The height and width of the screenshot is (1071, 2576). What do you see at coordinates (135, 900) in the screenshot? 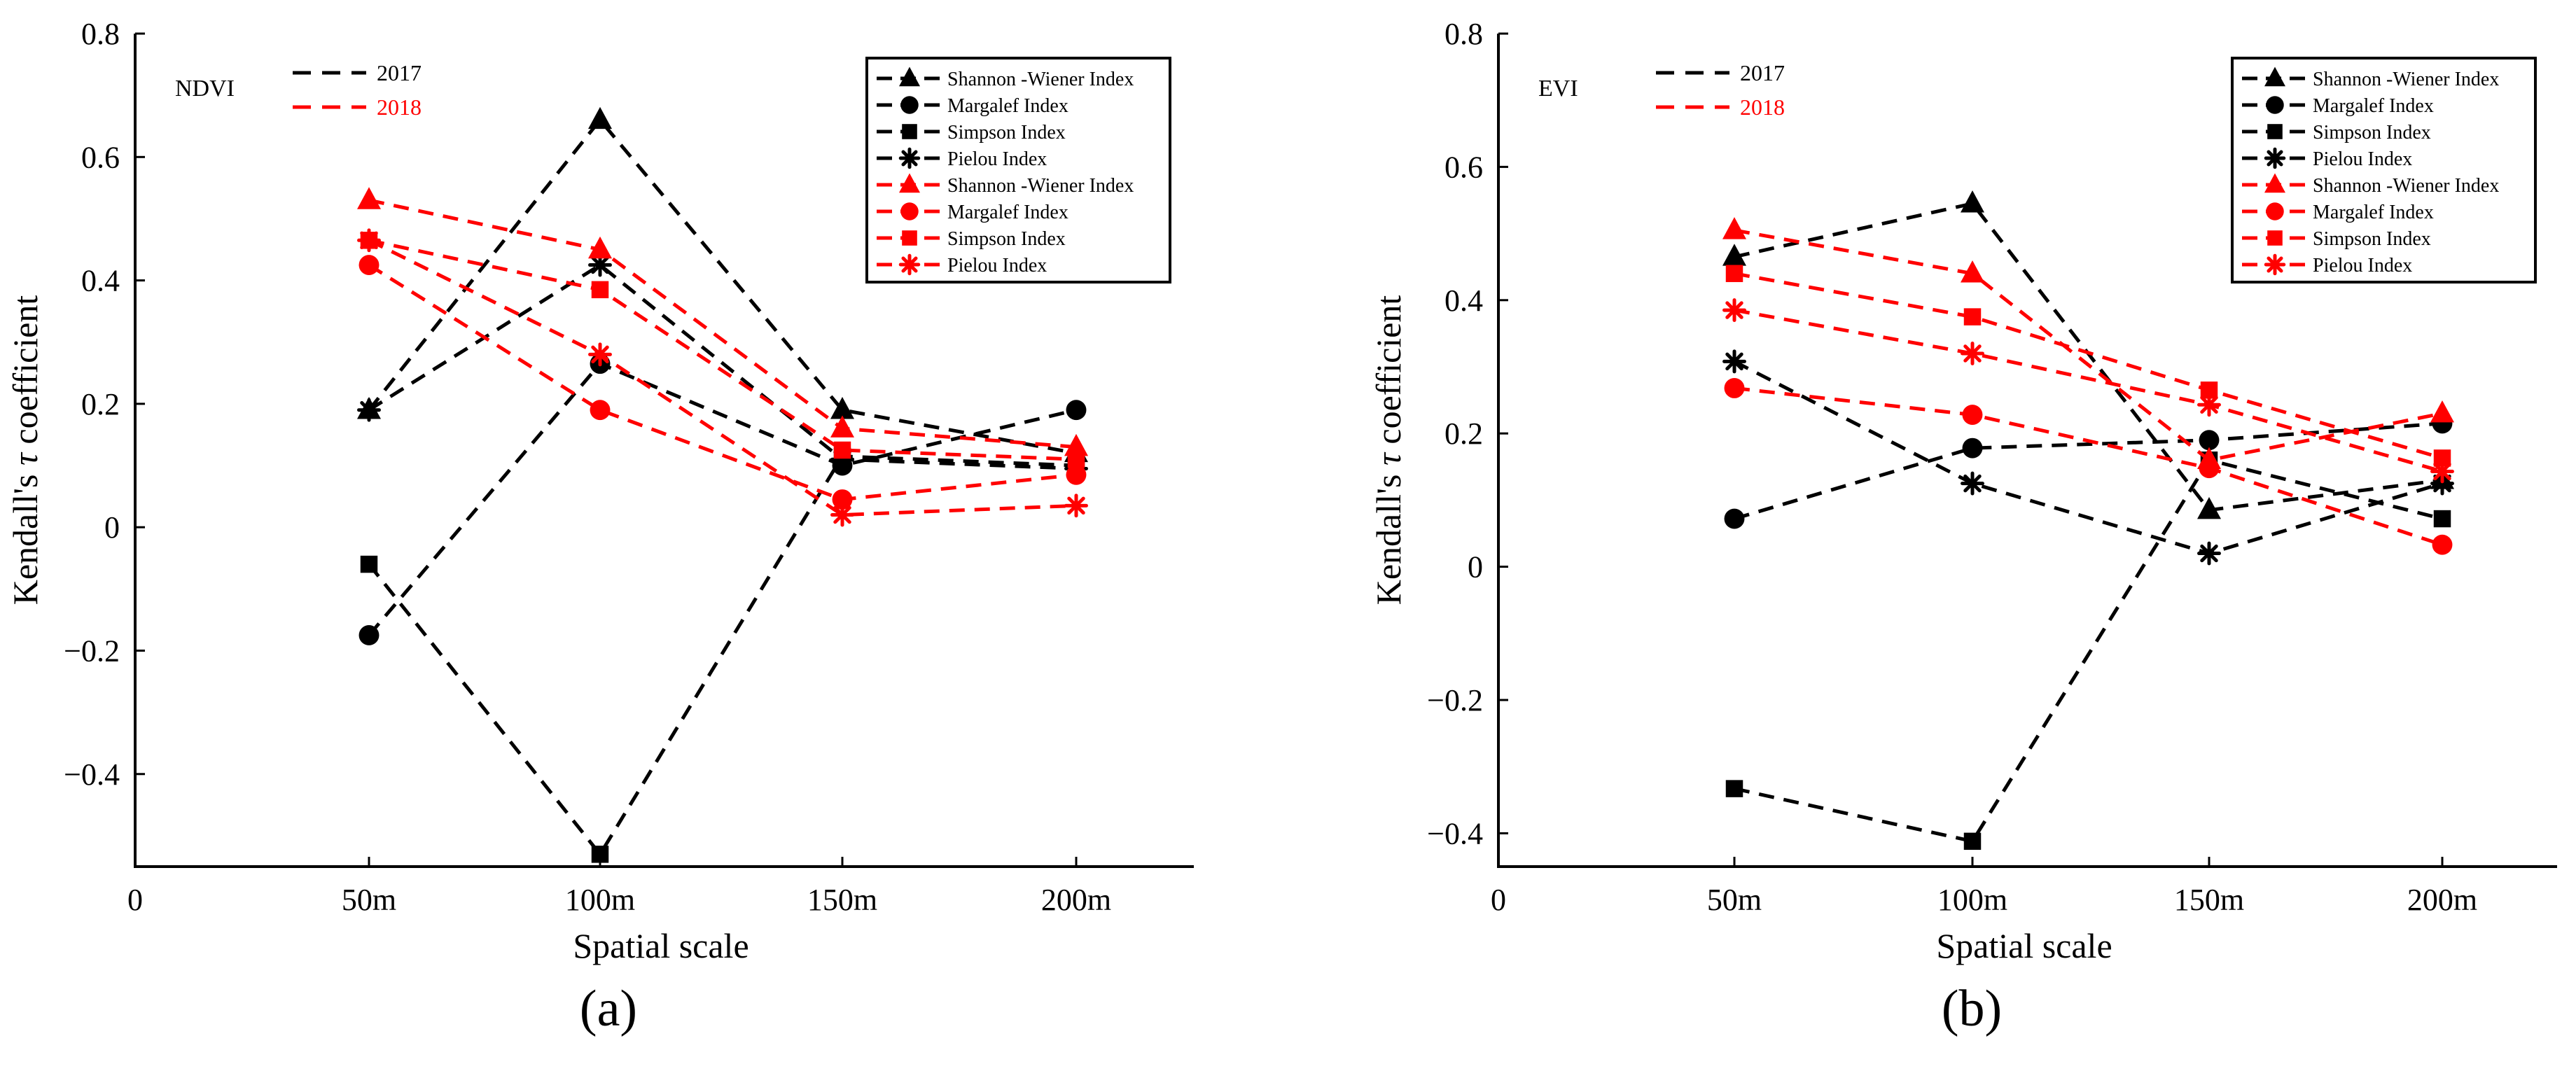
I see `x-origin-label: 0` at bounding box center [135, 900].